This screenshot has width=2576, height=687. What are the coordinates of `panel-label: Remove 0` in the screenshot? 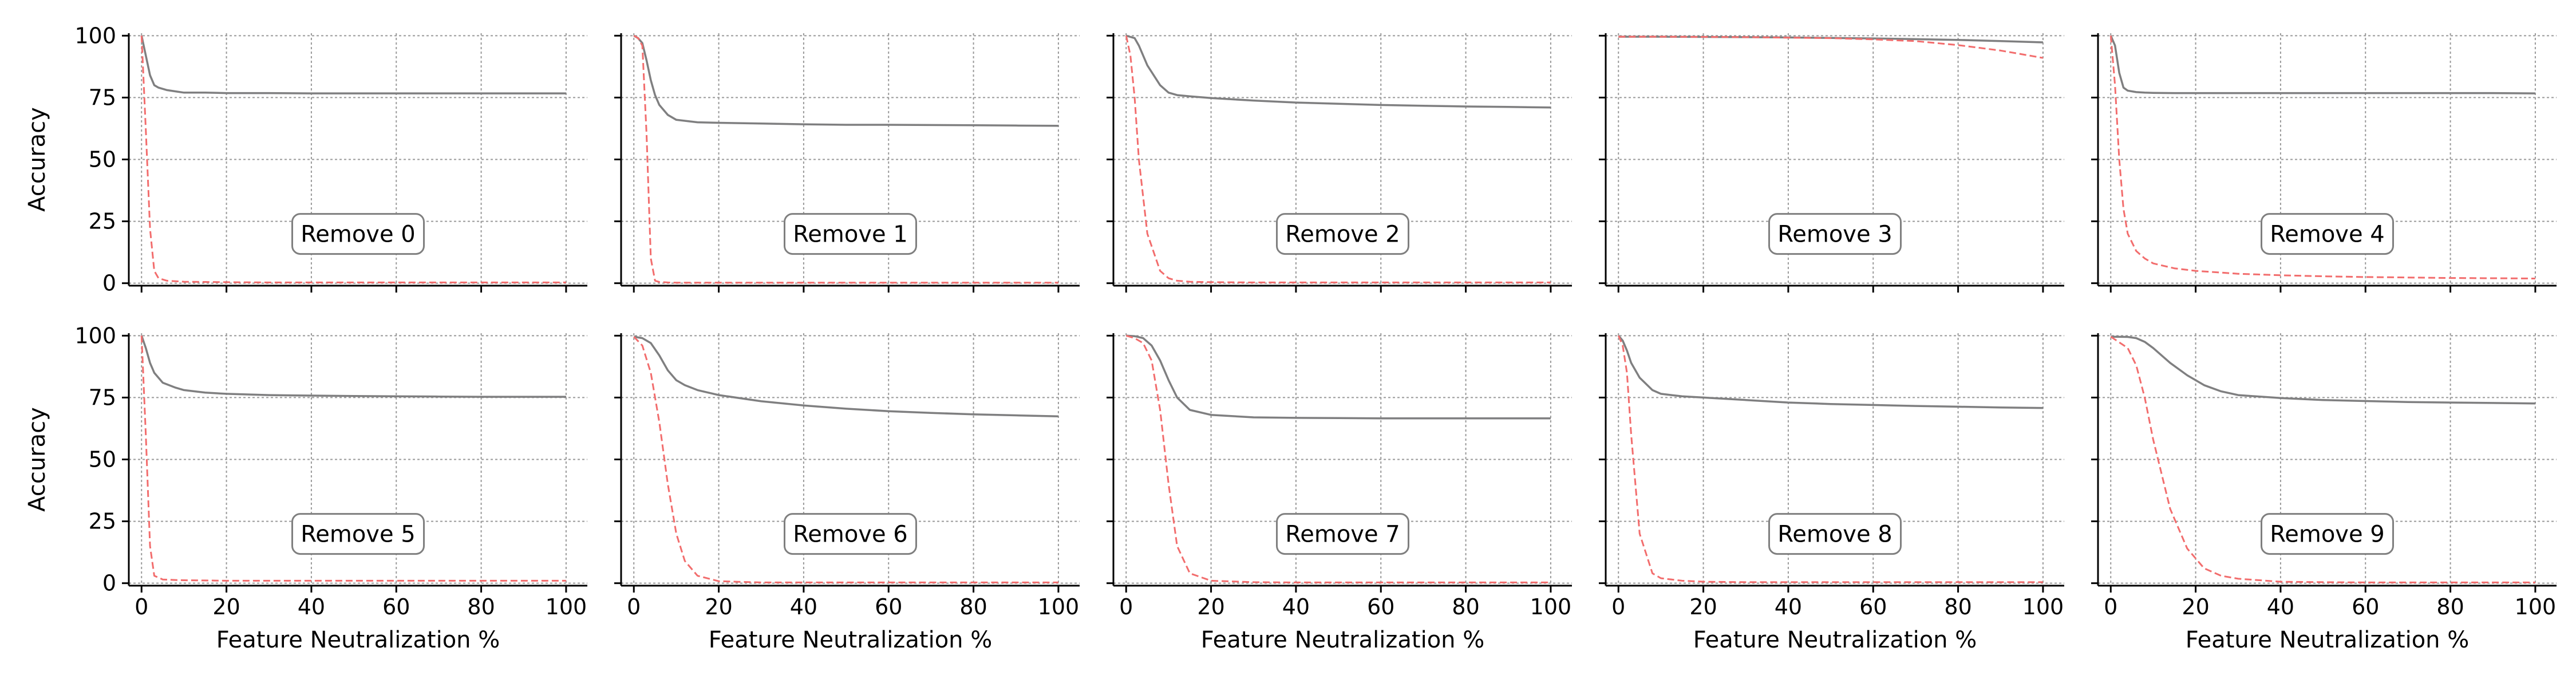 It's located at (358, 235).